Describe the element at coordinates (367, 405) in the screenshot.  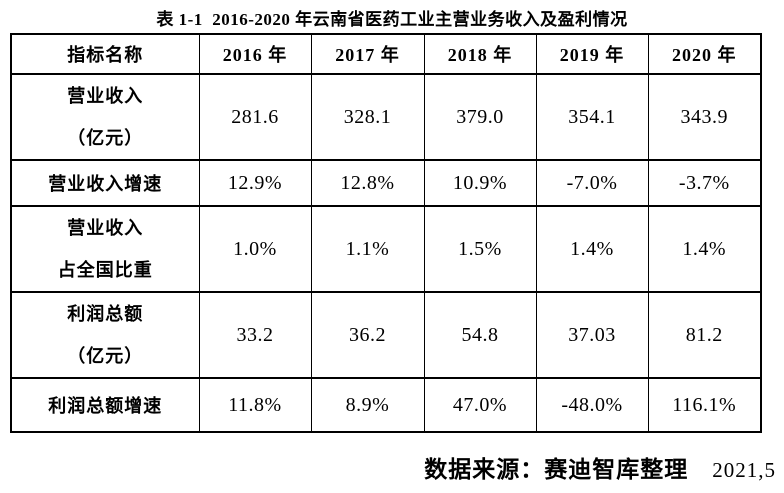
I see `table-cell: 8.9%` at that location.